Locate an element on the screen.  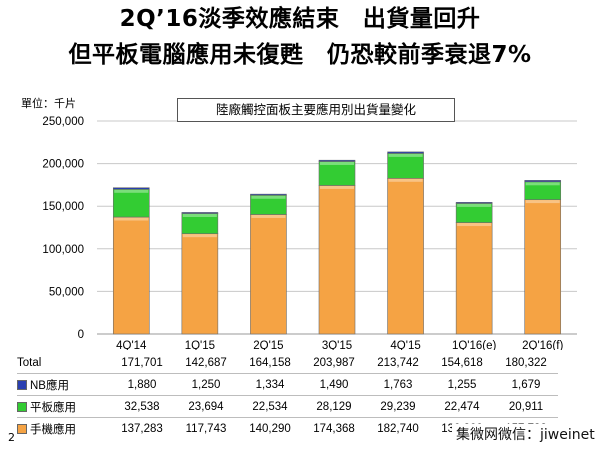
tablet-series-name: 平板應用 is located at coordinates (53, 407).